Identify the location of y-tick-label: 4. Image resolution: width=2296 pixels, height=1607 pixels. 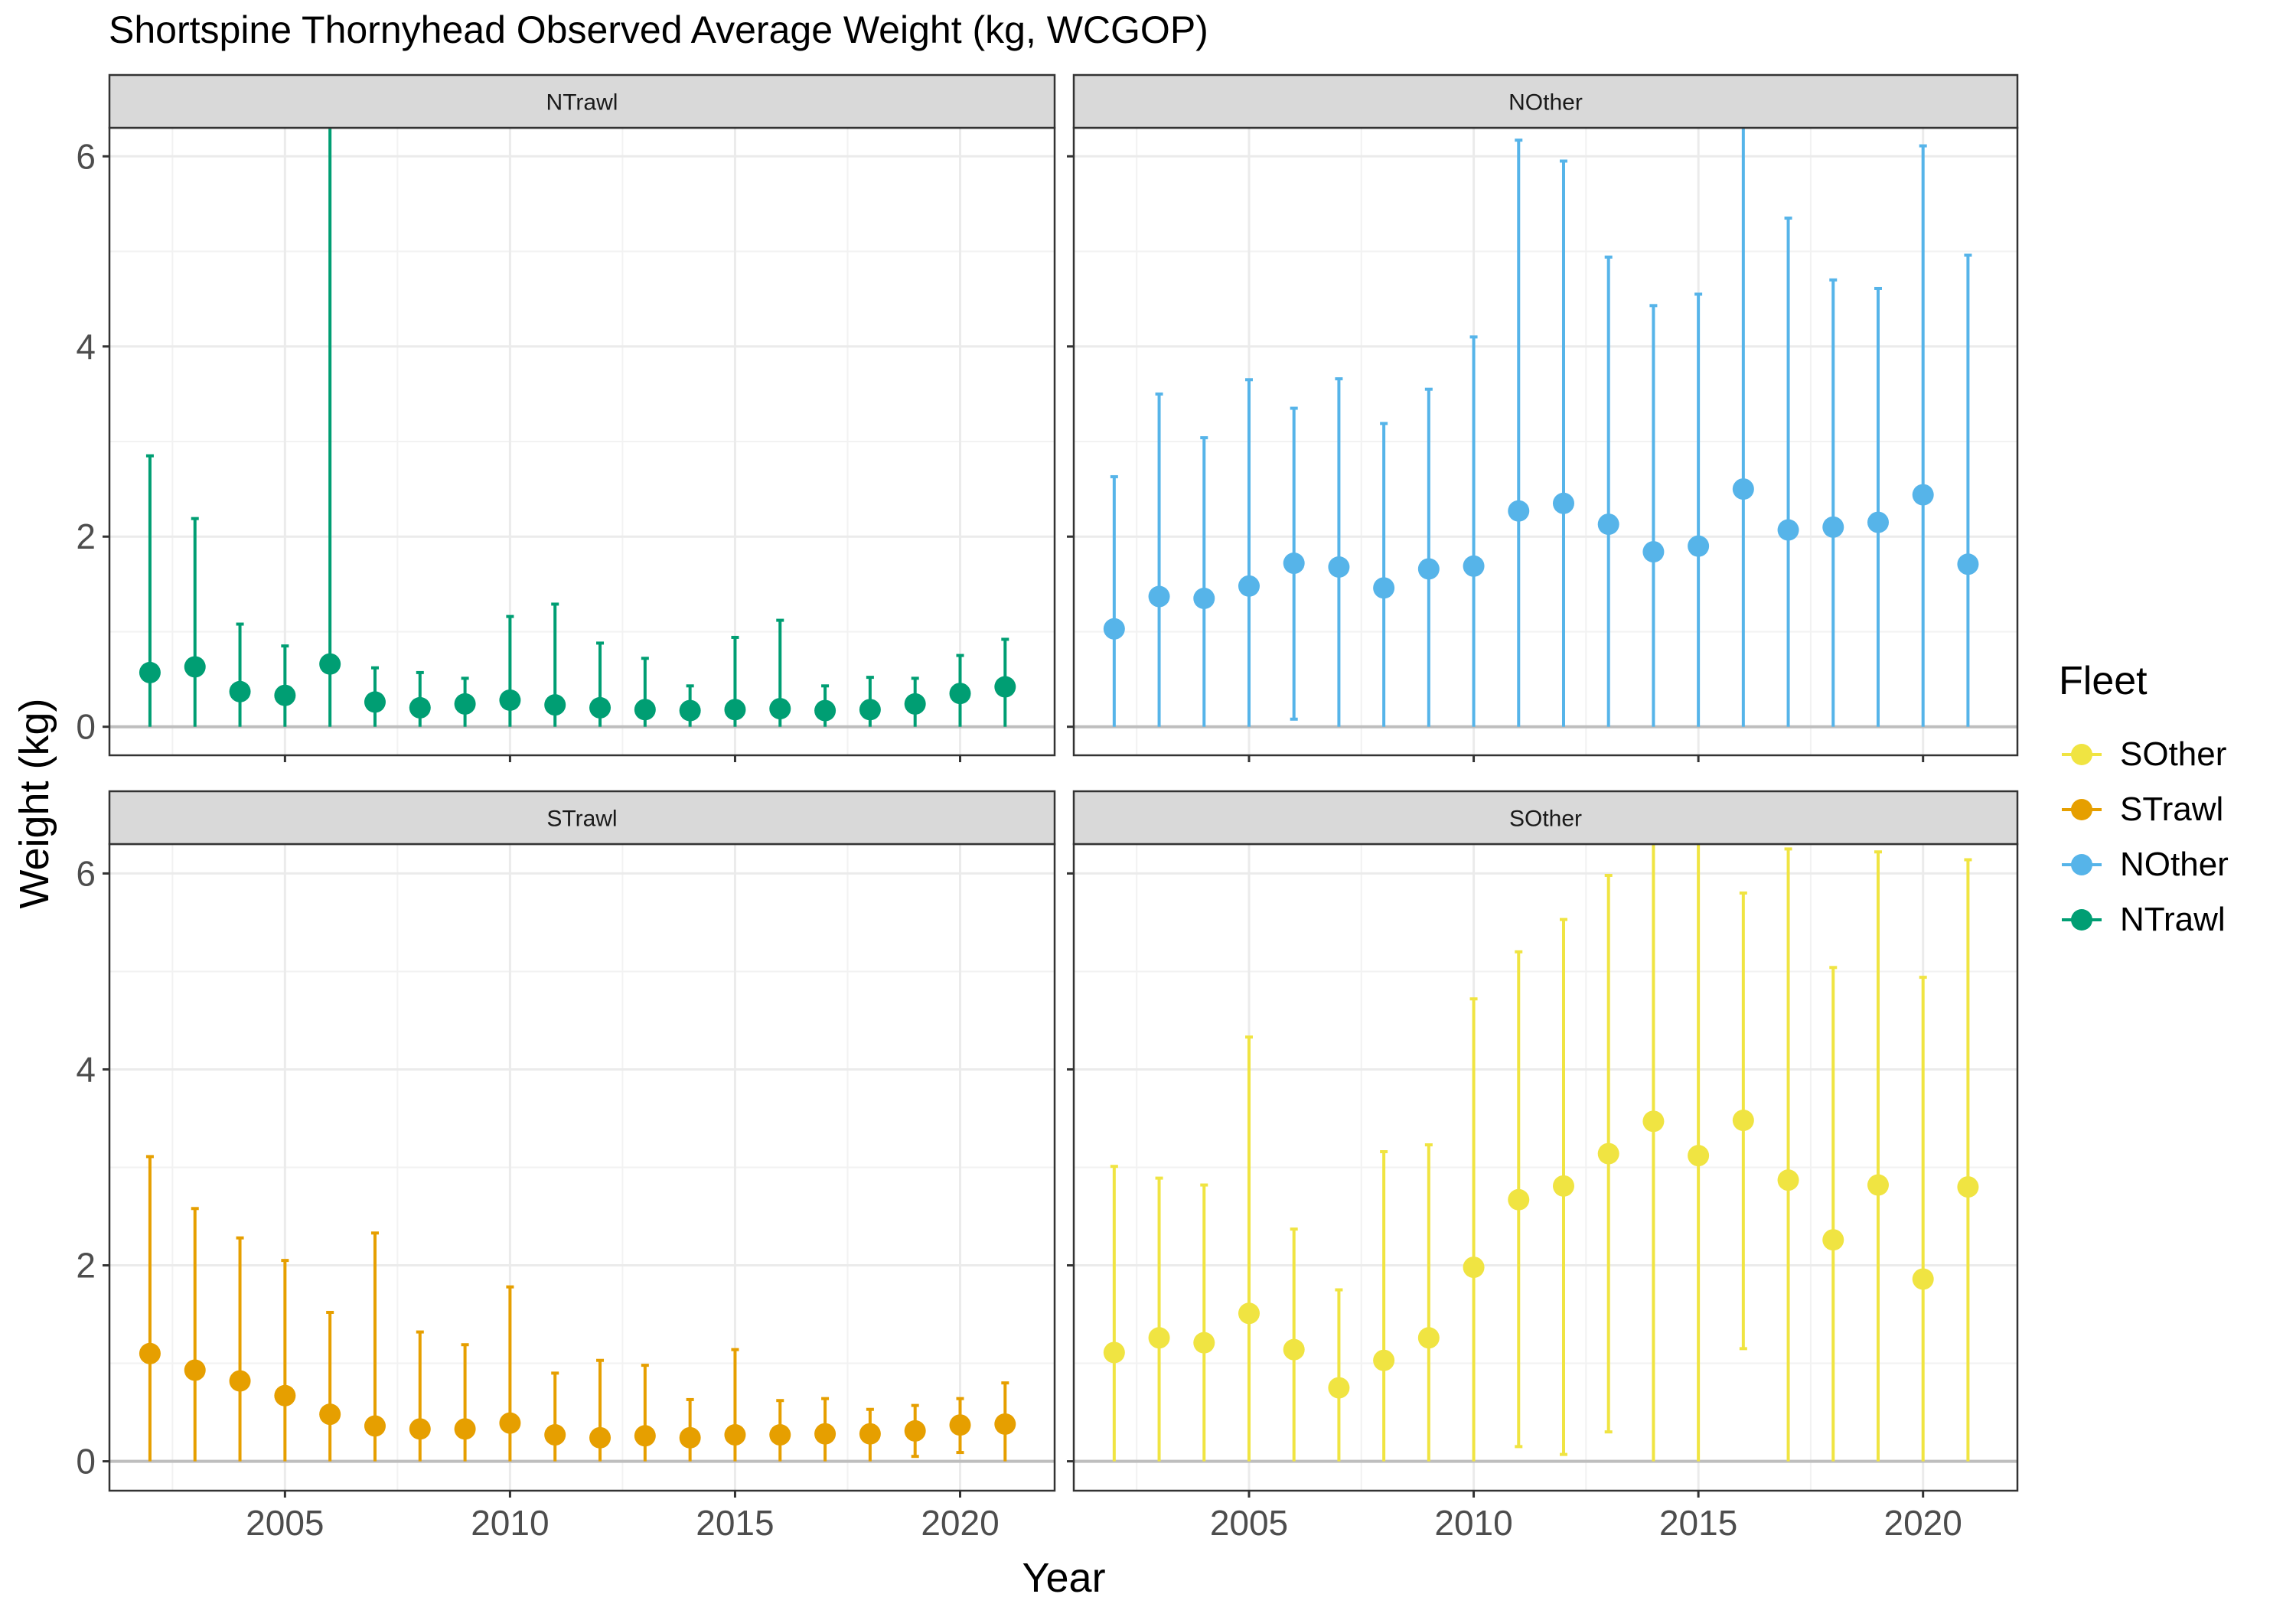
(86, 347).